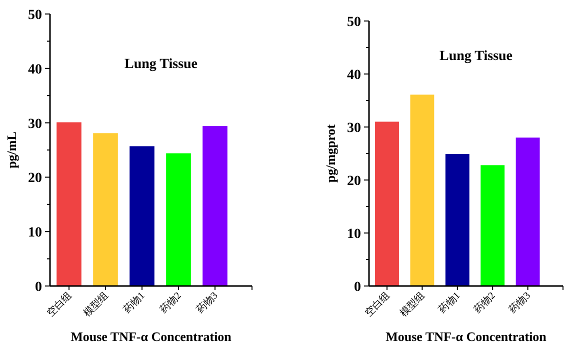 Image resolution: width=581 pixels, height=362 pixels. What do you see at coordinates (330, 153) in the screenshot?
I see `y-axis-title: pg/mgprot` at bounding box center [330, 153].